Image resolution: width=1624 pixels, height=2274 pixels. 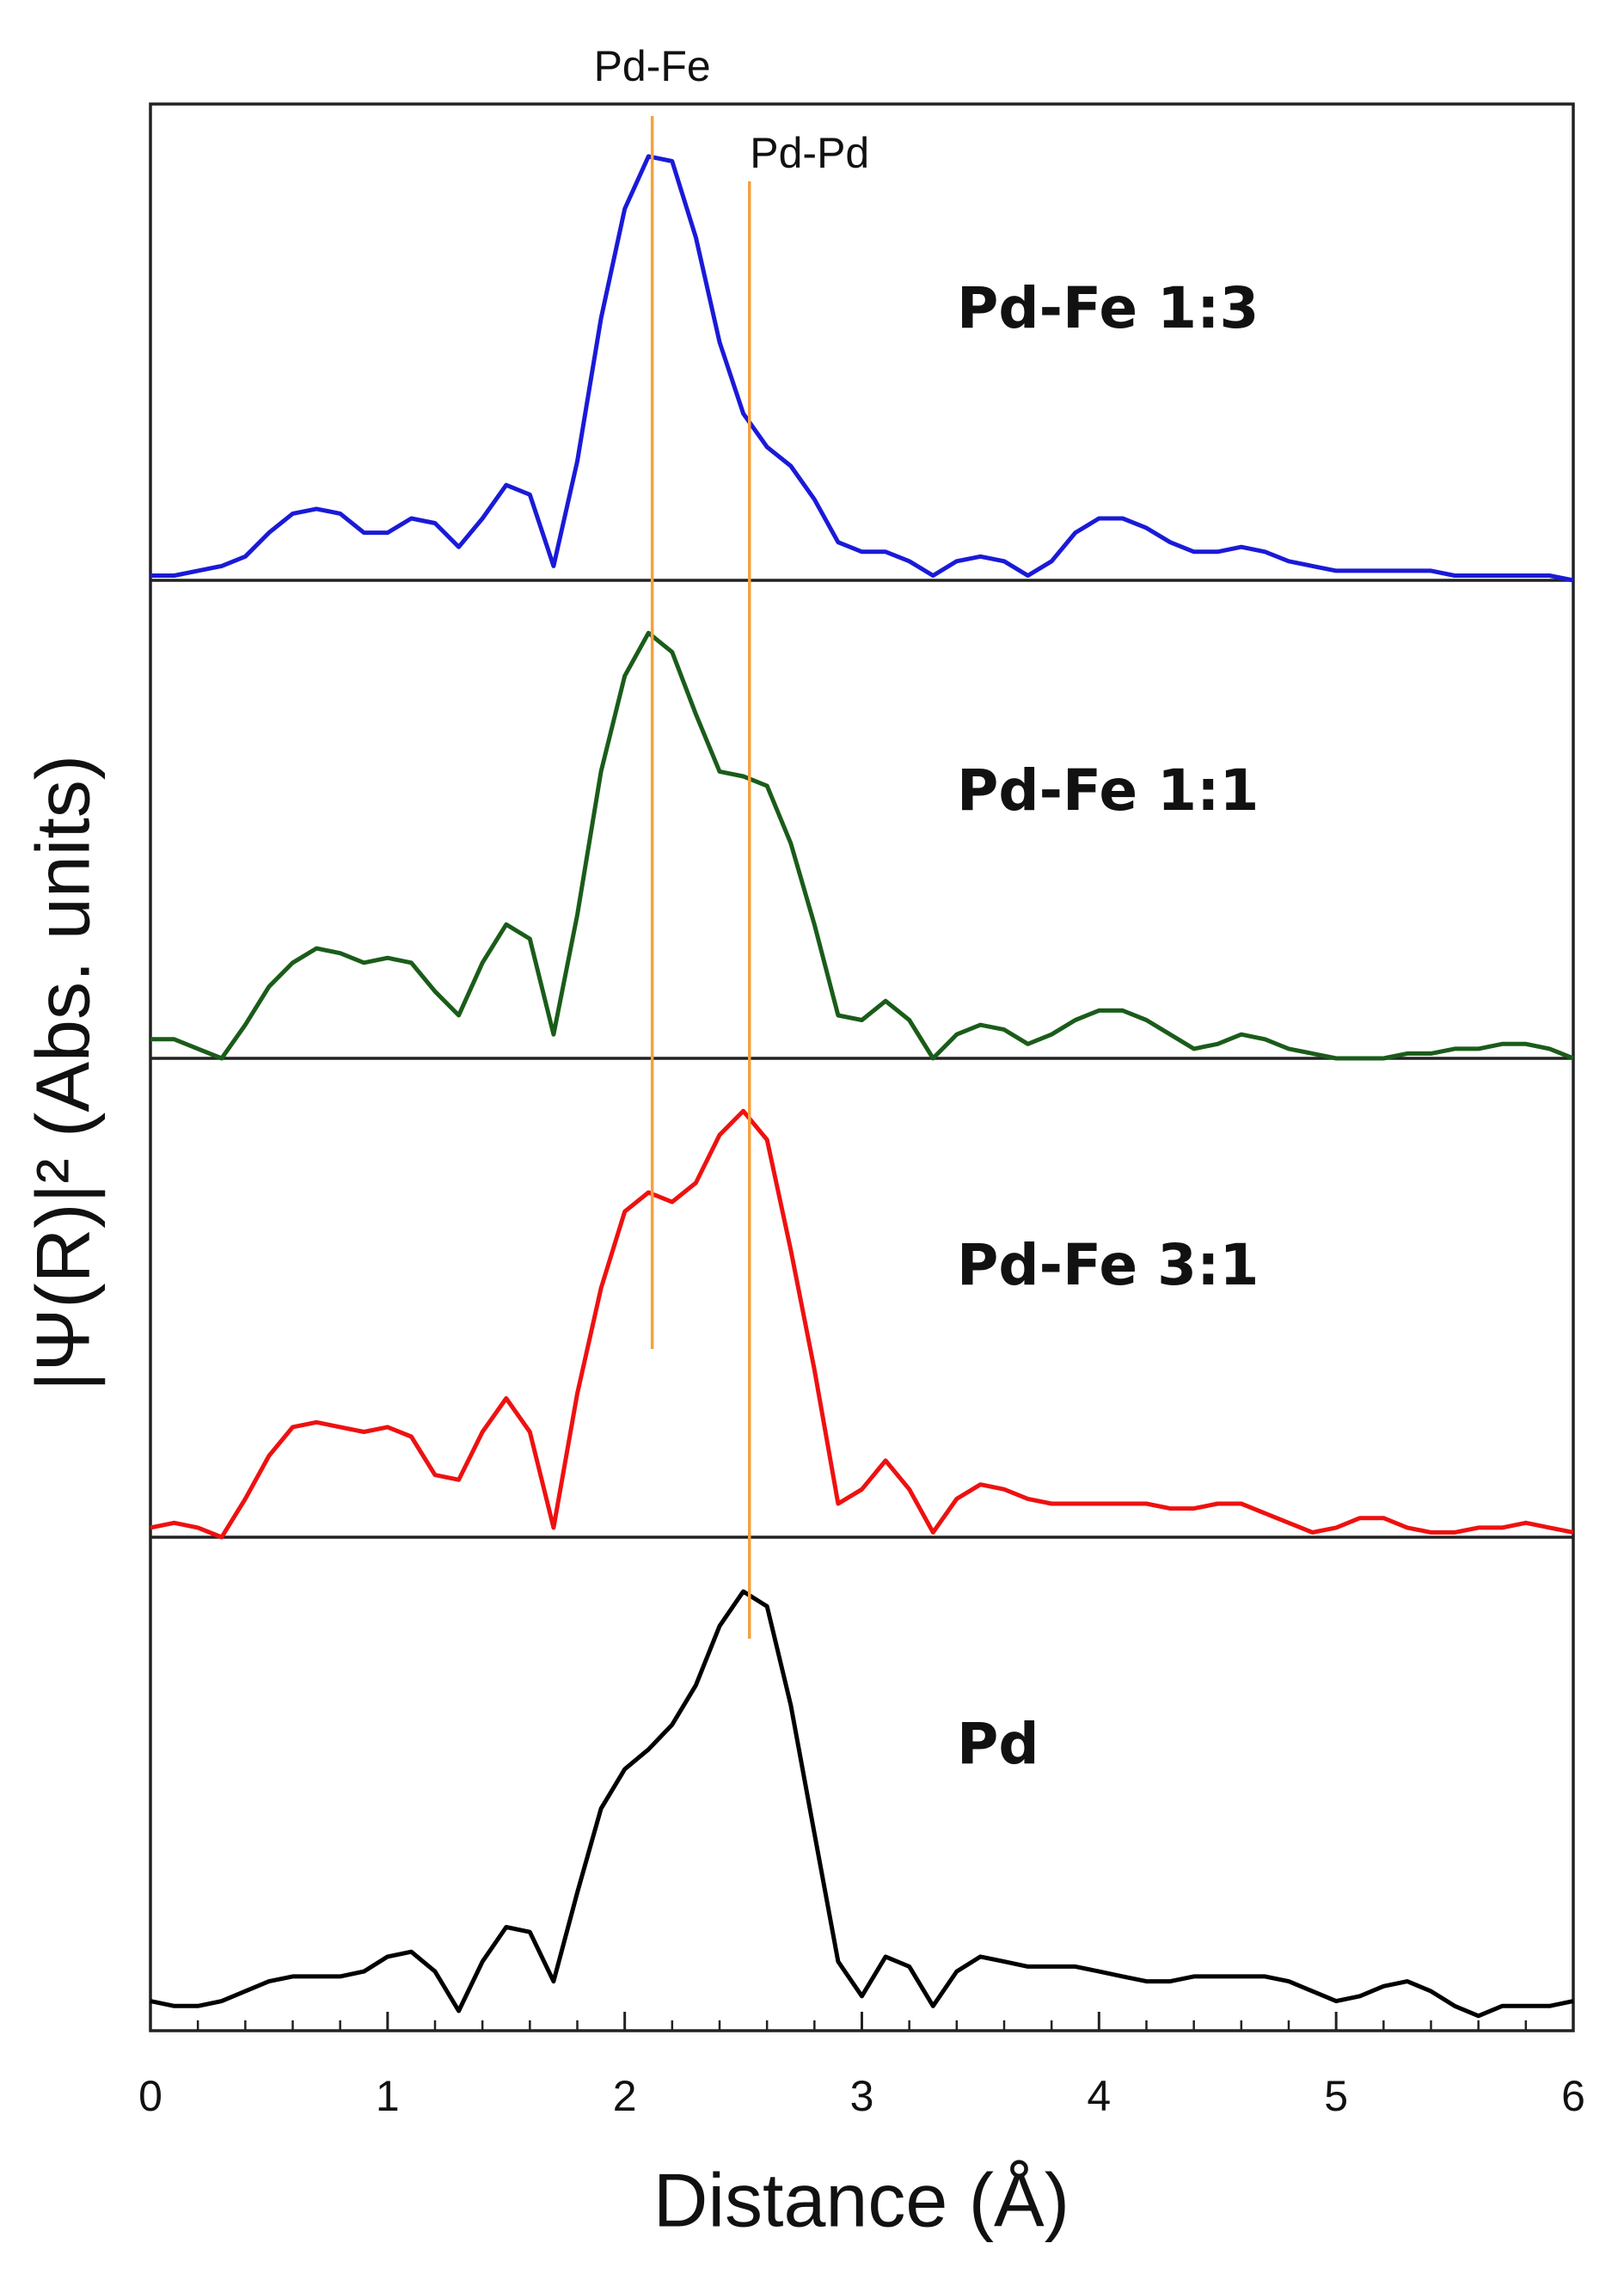 I want to click on panel-label: Pd-Fe 1:3, so click(x=1108, y=308).